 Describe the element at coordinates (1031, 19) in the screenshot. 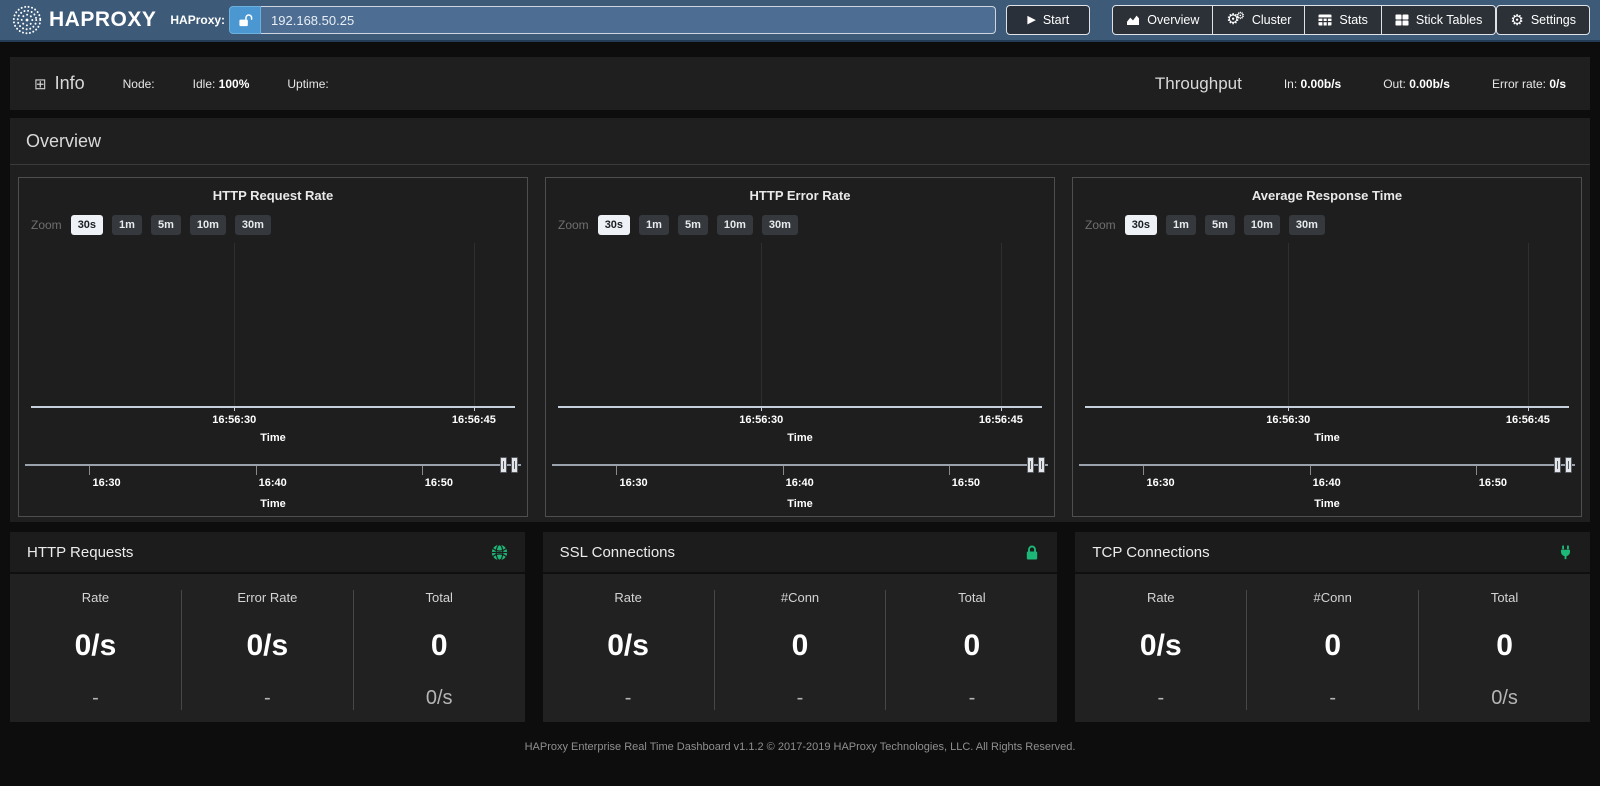

I see `play-icon: ▶` at that location.